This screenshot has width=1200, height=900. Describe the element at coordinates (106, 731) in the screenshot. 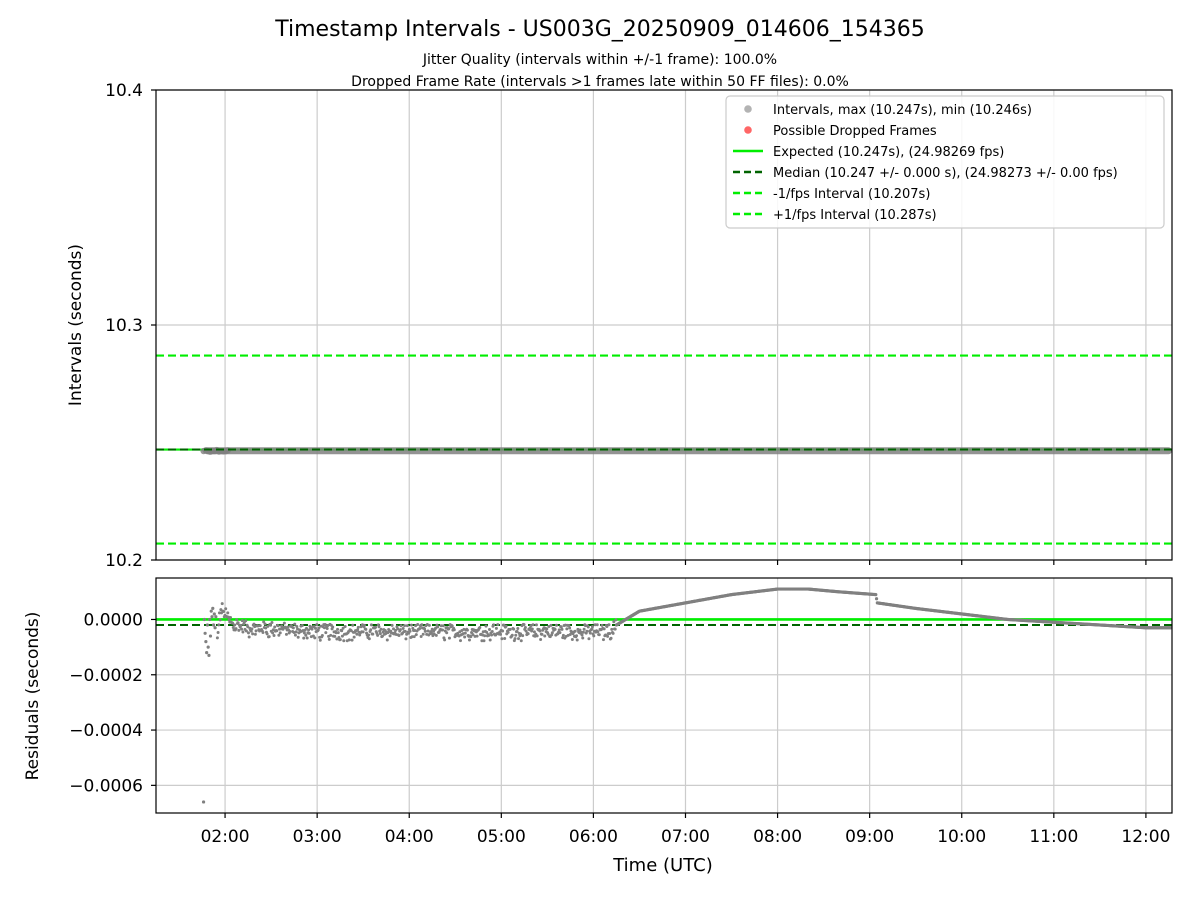

I see `y-tick-label: −0.0004` at that location.